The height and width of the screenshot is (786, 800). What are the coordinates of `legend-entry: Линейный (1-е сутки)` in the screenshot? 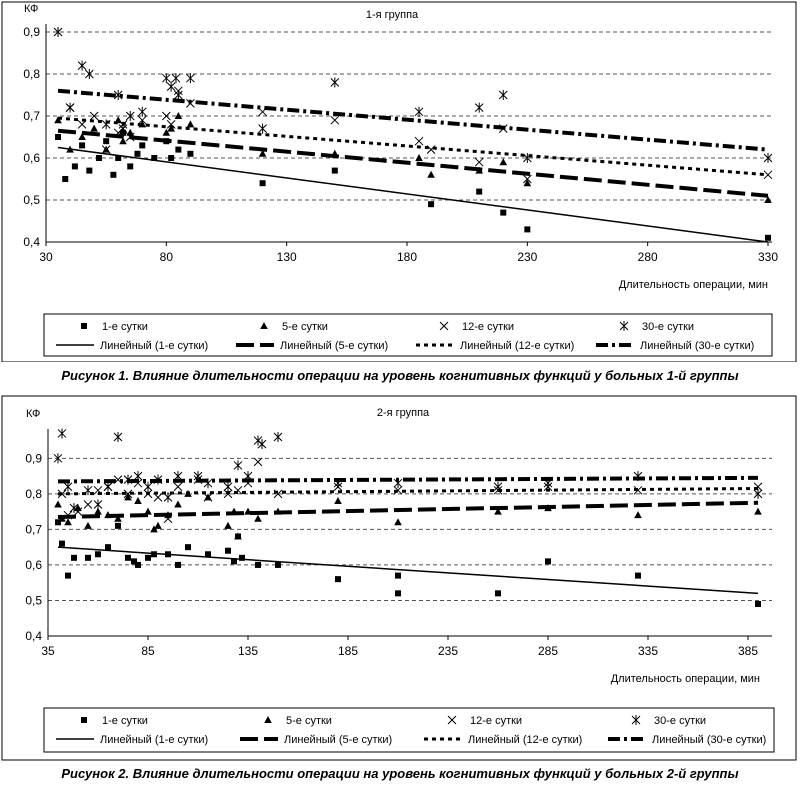 It's located at (154, 740).